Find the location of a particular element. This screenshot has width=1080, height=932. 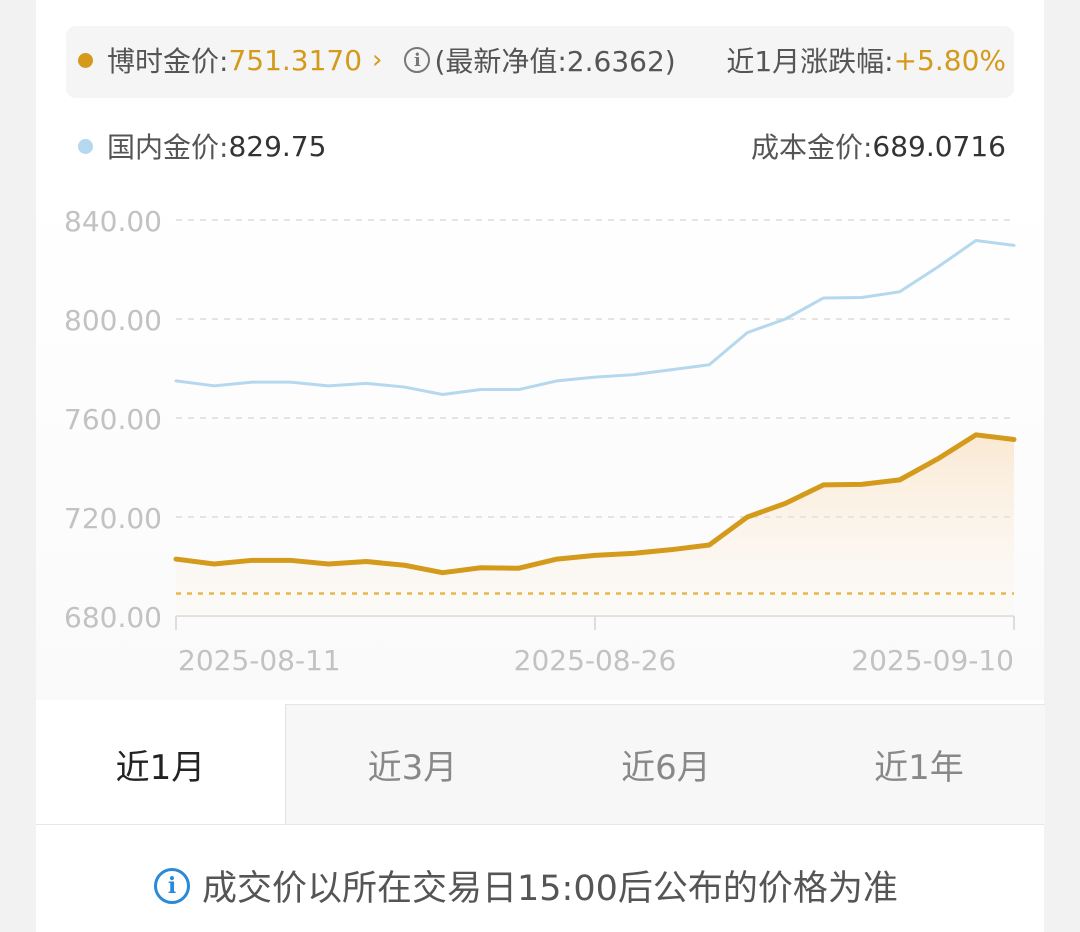

y-tick-label: 760.00 is located at coordinates (113, 419).